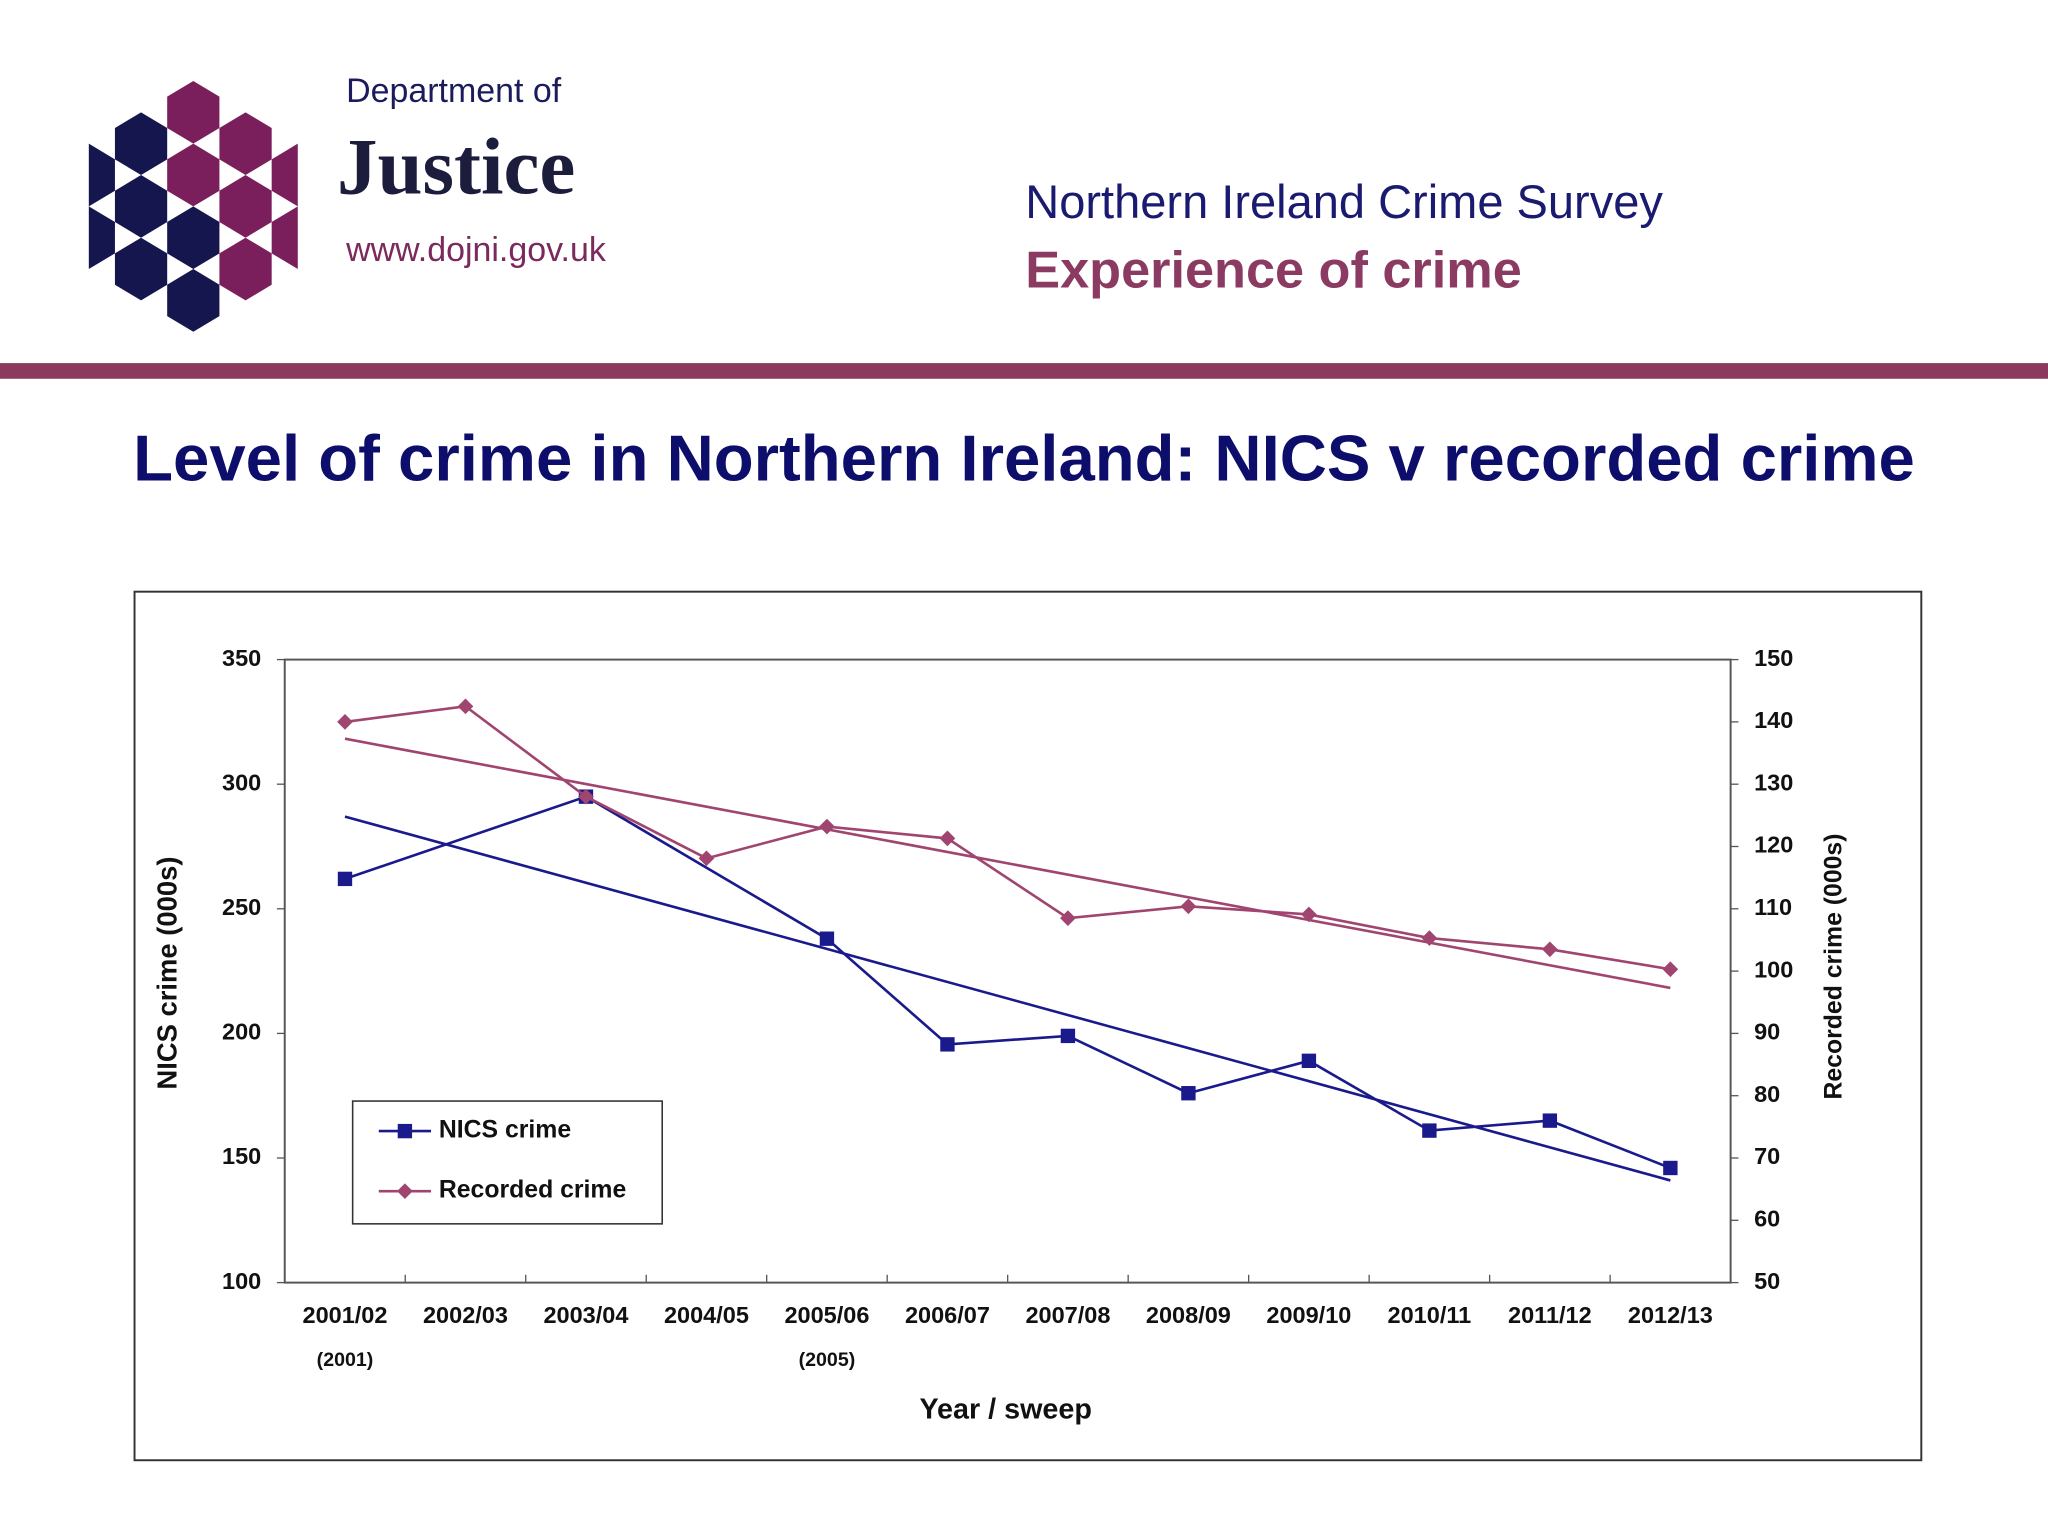  I want to click on y2-tick-label: 60, so click(1767, 1219).